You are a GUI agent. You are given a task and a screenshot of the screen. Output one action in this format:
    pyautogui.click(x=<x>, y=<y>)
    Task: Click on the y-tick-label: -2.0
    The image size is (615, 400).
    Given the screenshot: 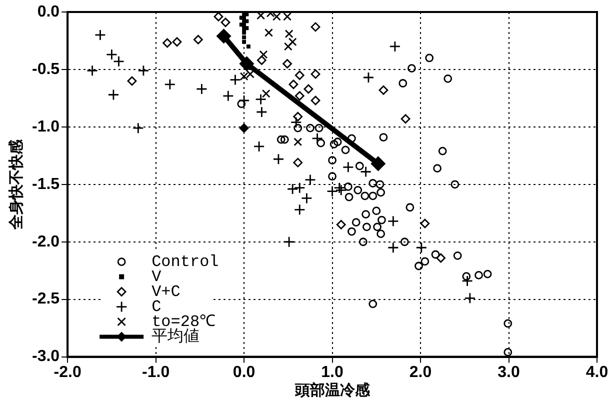 What is the action you would take?
    pyautogui.click(x=46, y=241)
    